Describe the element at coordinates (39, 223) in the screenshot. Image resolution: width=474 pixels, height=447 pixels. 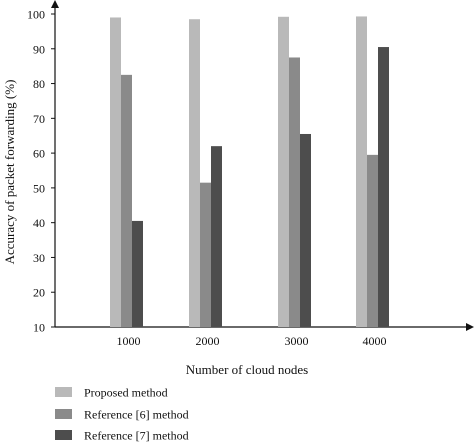
I see `y-tick-label: 40` at that location.